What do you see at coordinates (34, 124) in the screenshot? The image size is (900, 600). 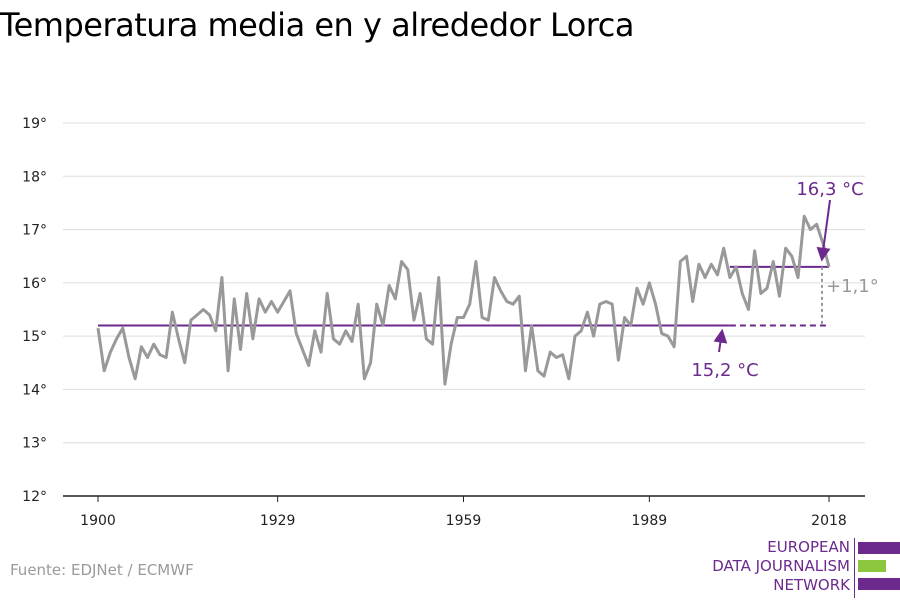 I see `y-tick-label: 19°` at bounding box center [34, 124].